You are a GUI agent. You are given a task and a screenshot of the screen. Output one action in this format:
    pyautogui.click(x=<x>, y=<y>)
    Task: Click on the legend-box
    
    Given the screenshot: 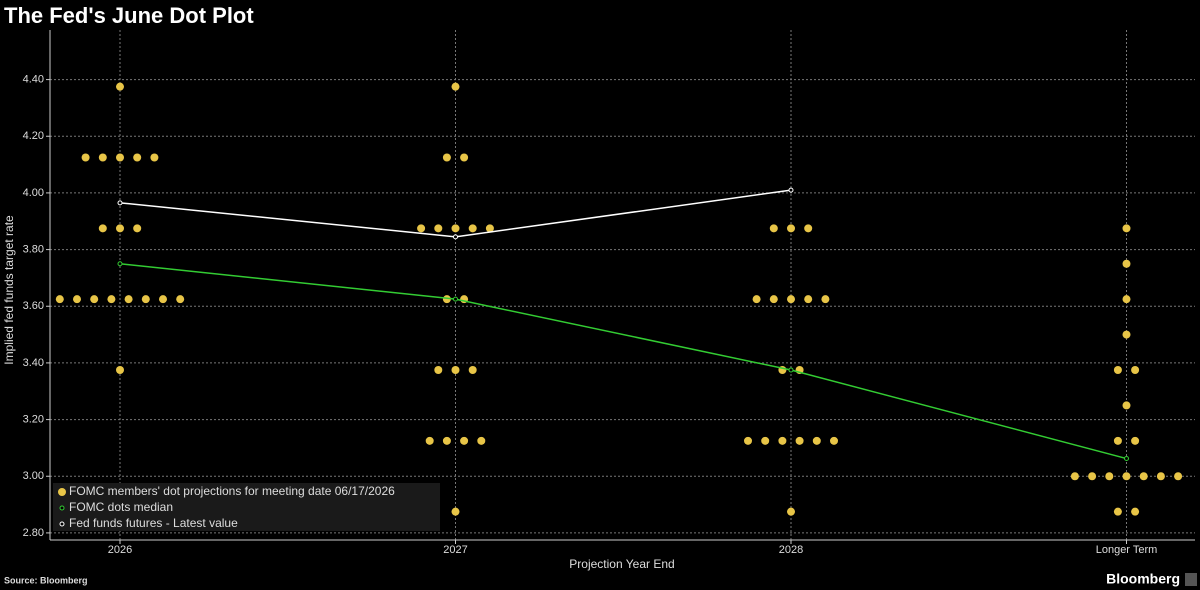 What is the action you would take?
    pyautogui.click(x=246, y=507)
    